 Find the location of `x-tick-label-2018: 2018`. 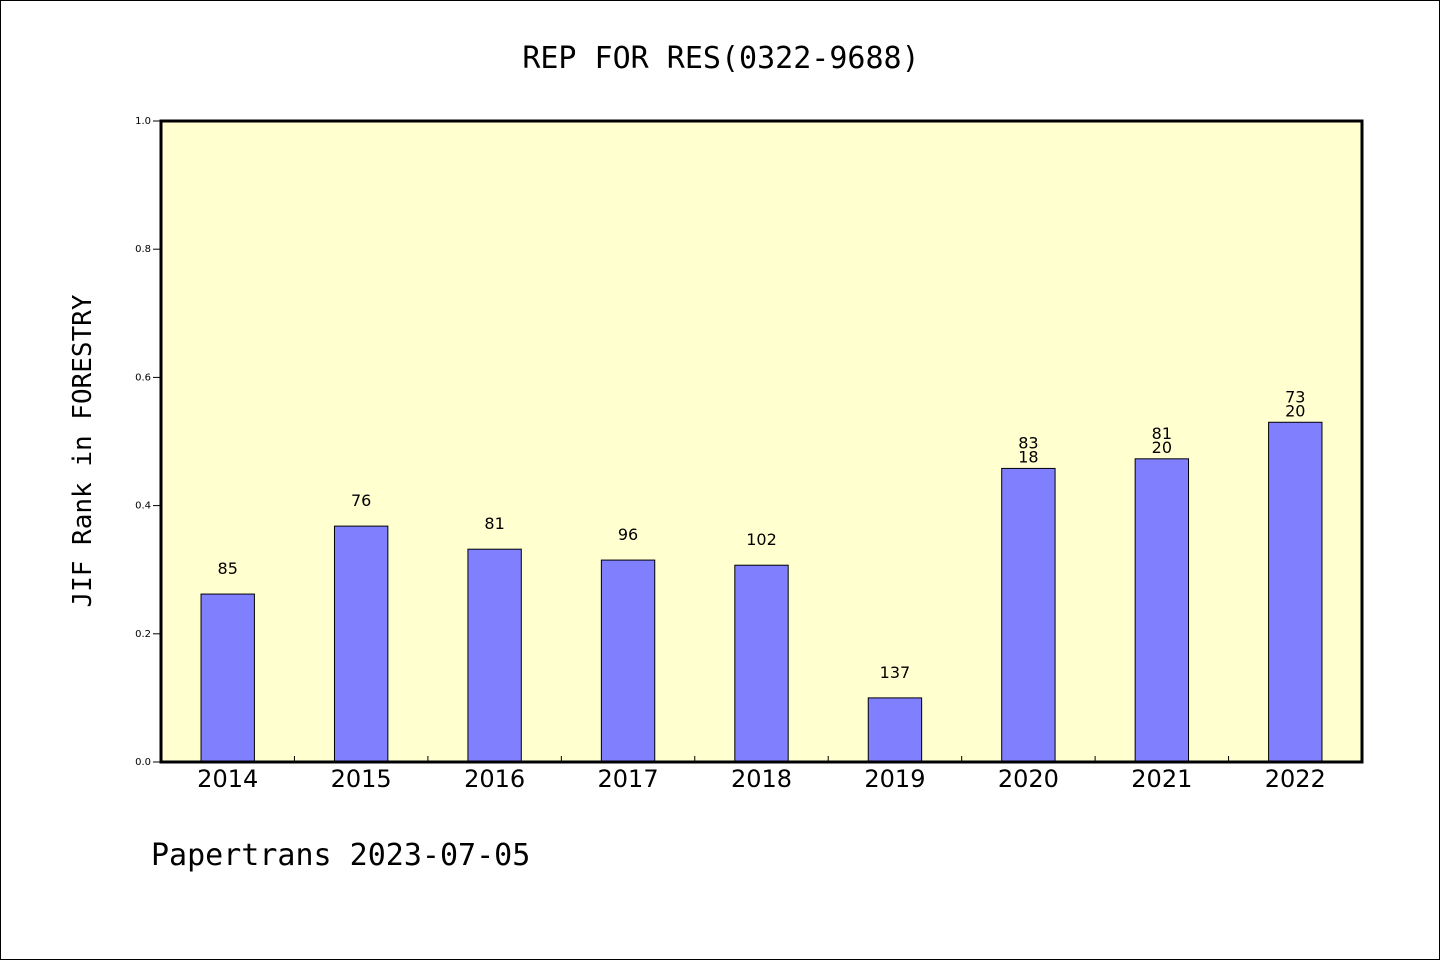

x-tick-label-2018: 2018 is located at coordinates (761, 779).